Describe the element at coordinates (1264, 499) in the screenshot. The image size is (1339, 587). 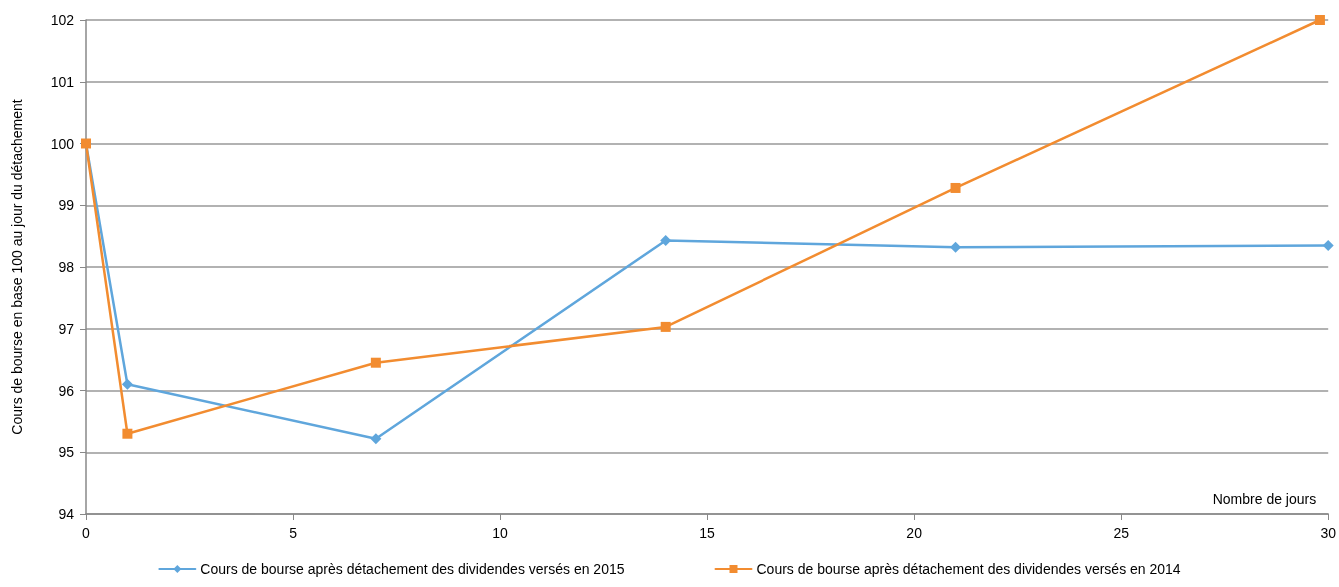
I see `x-axis-title: Nombre de jours` at that location.